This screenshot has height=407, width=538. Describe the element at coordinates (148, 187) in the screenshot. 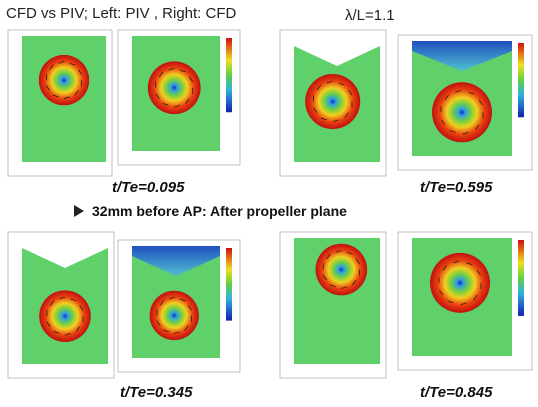

I see `caption: t/Te=0.095` at that location.